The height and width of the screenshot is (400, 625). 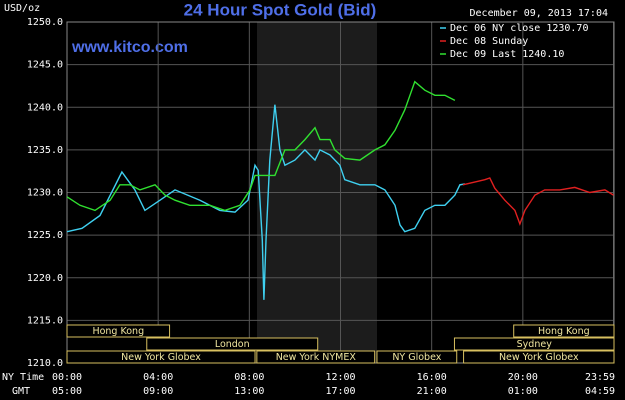 I want to click on y-tick-label: 1215.0, so click(x=45, y=320).